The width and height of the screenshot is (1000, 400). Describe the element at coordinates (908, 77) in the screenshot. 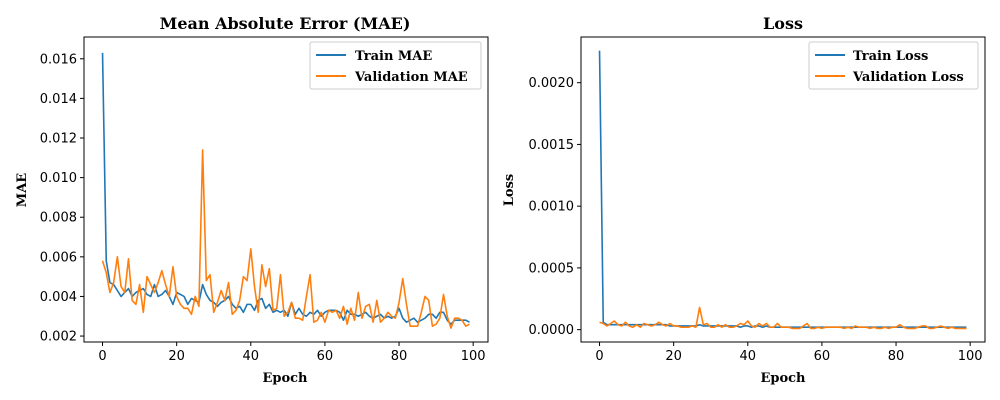

I see `loss-legend-validation-label: Validation Loss` at that location.